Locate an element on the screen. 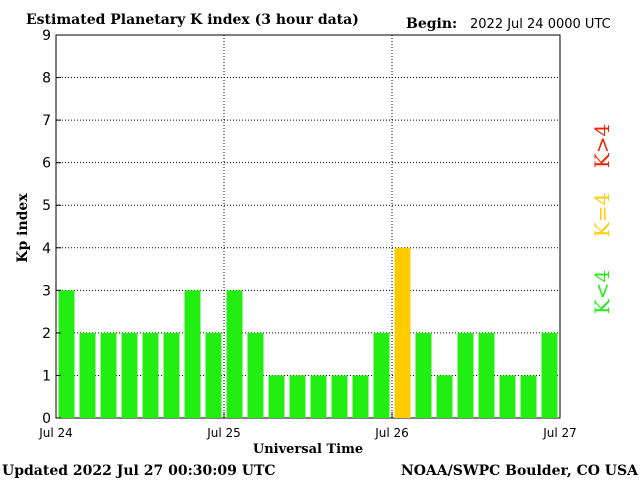 The width and height of the screenshot is (640, 480). x-tick-label: Jul 26 is located at coordinates (391, 433).